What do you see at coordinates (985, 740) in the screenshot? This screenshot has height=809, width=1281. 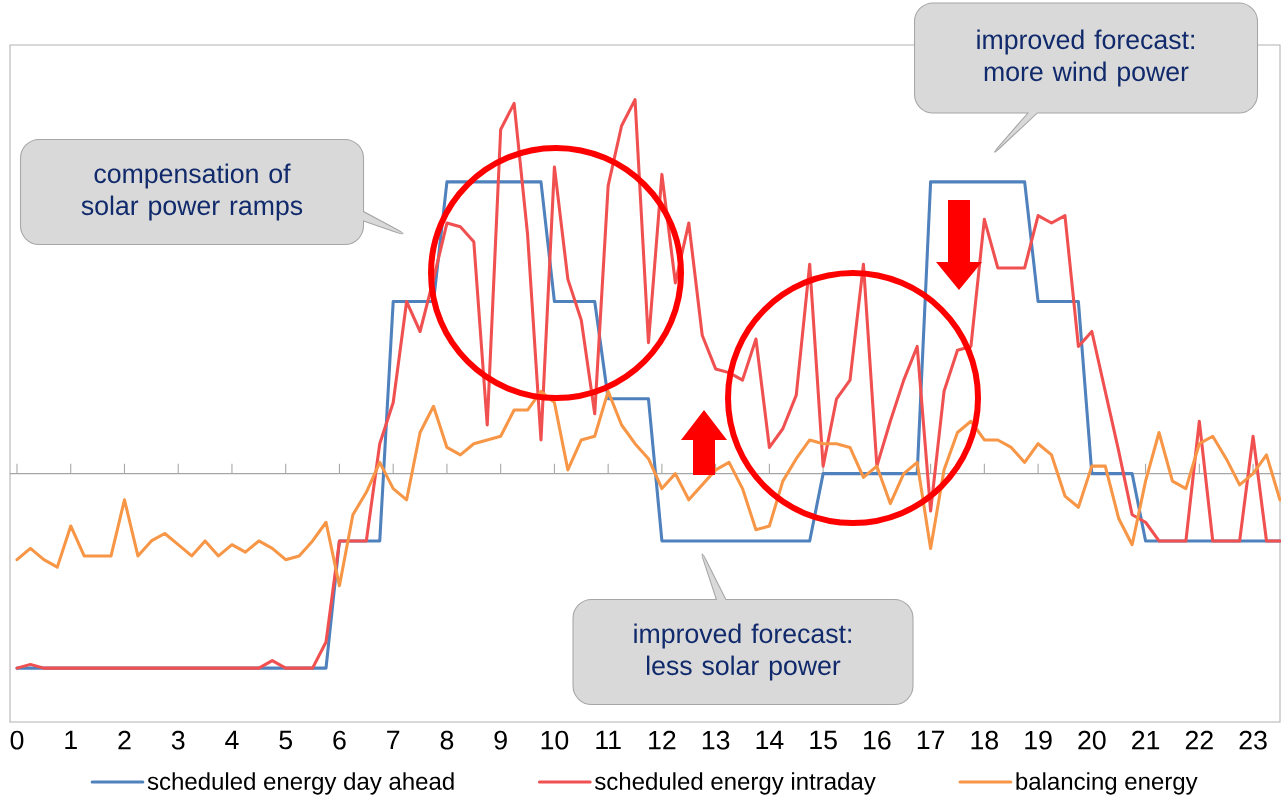 I see `x-tick-label: 18` at bounding box center [985, 740].